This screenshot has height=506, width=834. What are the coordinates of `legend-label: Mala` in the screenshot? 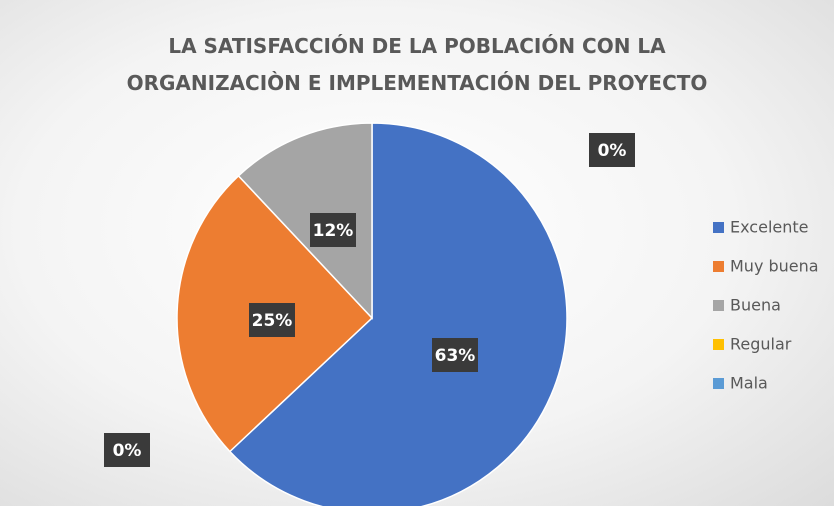 It's located at (749, 383).